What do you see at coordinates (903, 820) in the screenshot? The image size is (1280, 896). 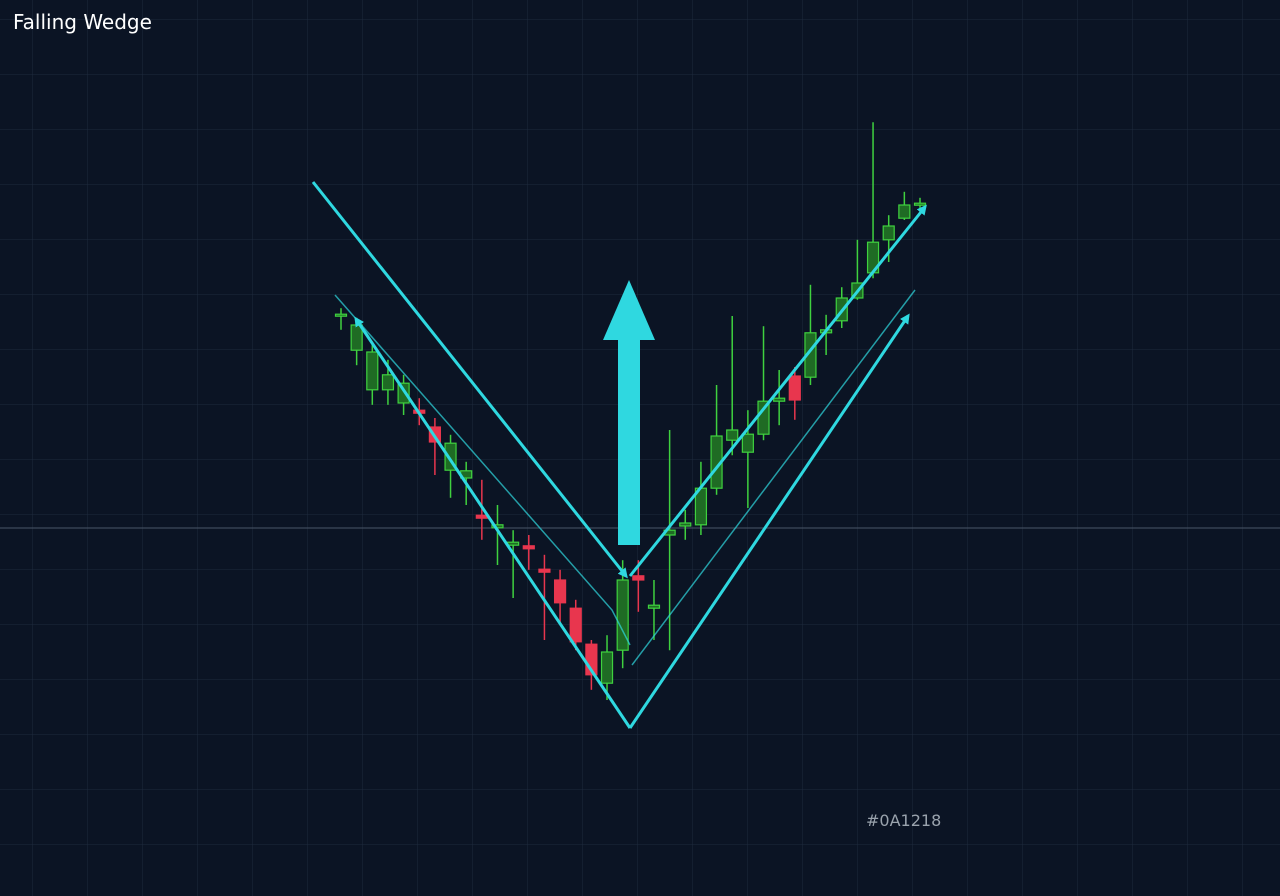 I see `annotation: #0A1218` at bounding box center [903, 820].